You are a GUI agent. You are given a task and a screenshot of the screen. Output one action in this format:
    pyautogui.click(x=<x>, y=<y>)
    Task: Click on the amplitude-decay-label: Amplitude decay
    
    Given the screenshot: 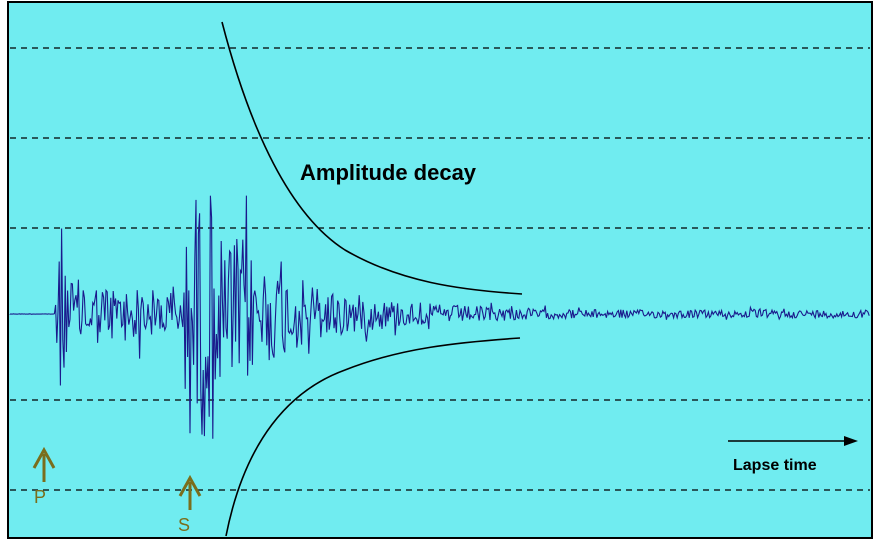 What is the action you would take?
    pyautogui.click(x=388, y=172)
    